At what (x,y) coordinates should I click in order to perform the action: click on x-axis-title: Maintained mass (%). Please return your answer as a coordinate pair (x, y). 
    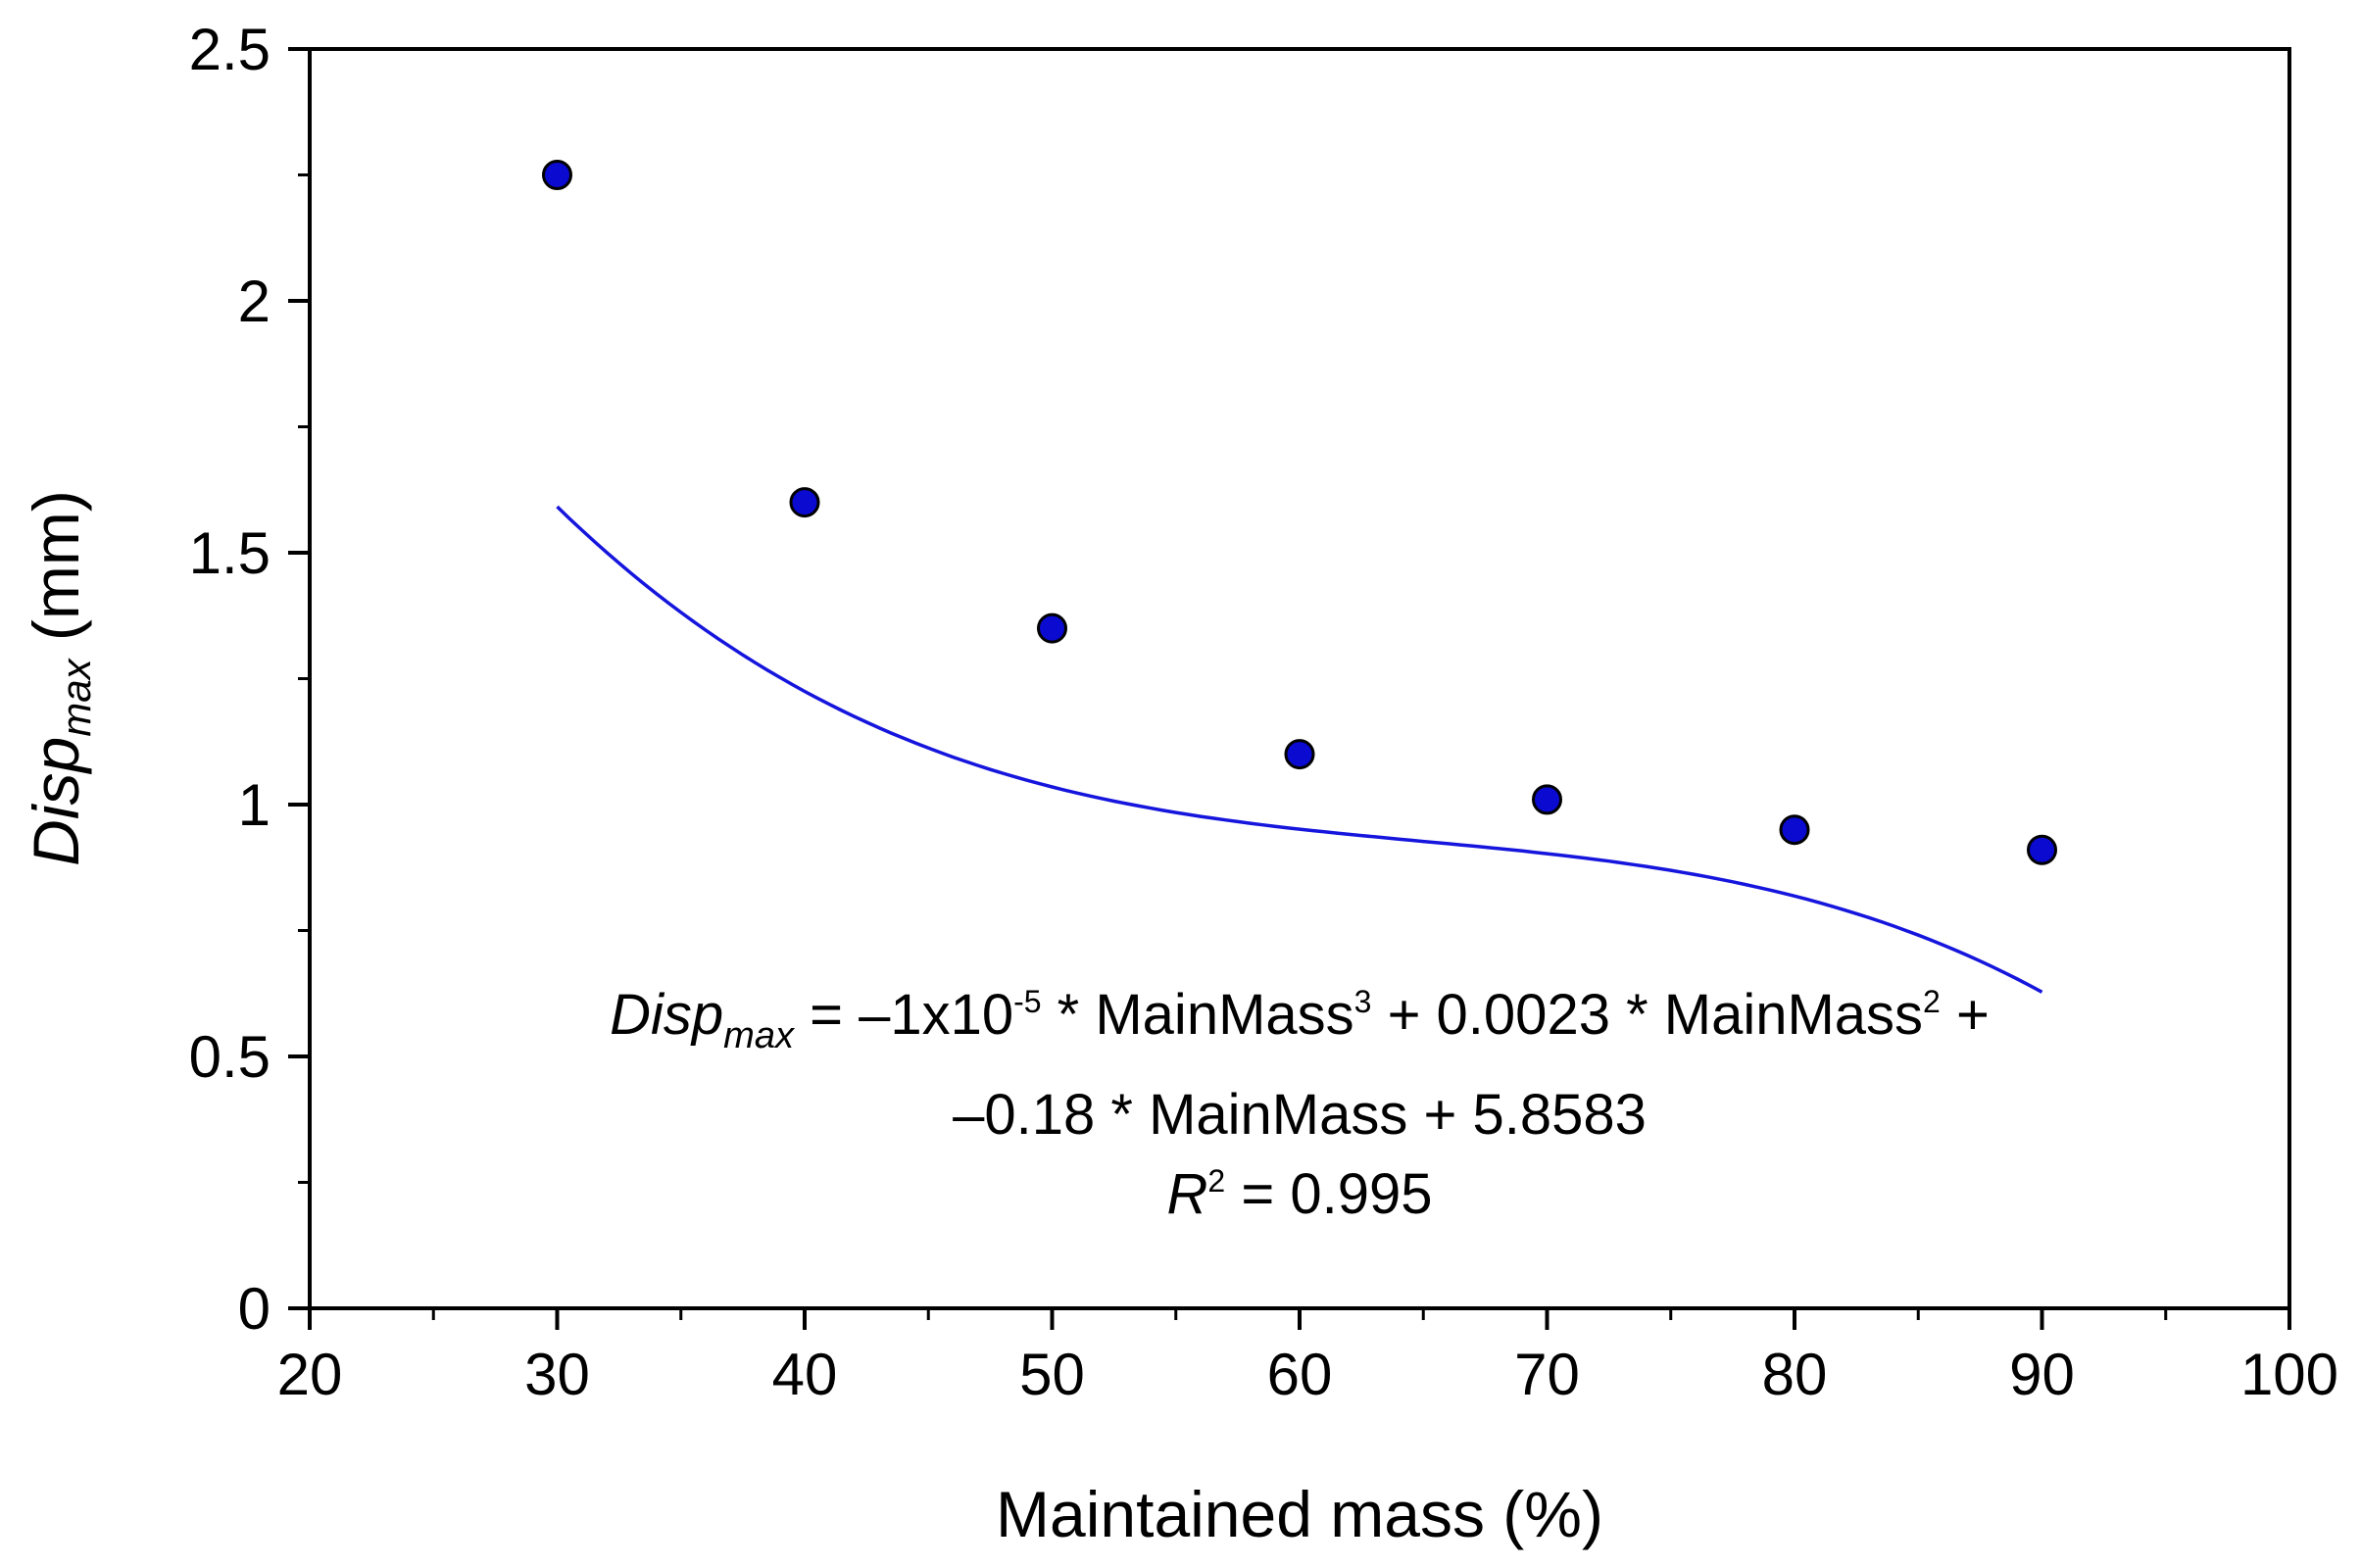
    Looking at the image, I should click on (1299, 1514).